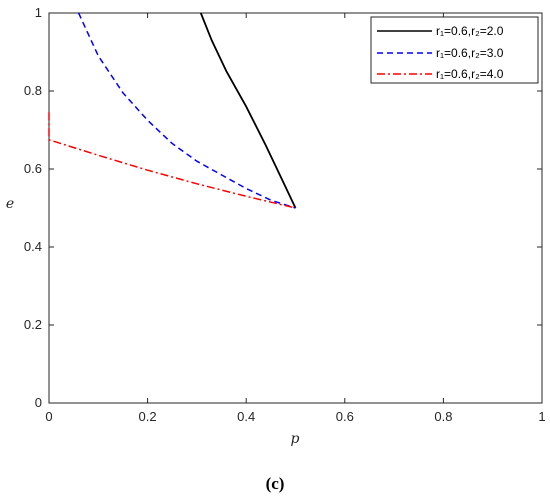 The image size is (550, 503). What do you see at coordinates (541, 416) in the screenshot?
I see `x-tick-label: 1` at bounding box center [541, 416].